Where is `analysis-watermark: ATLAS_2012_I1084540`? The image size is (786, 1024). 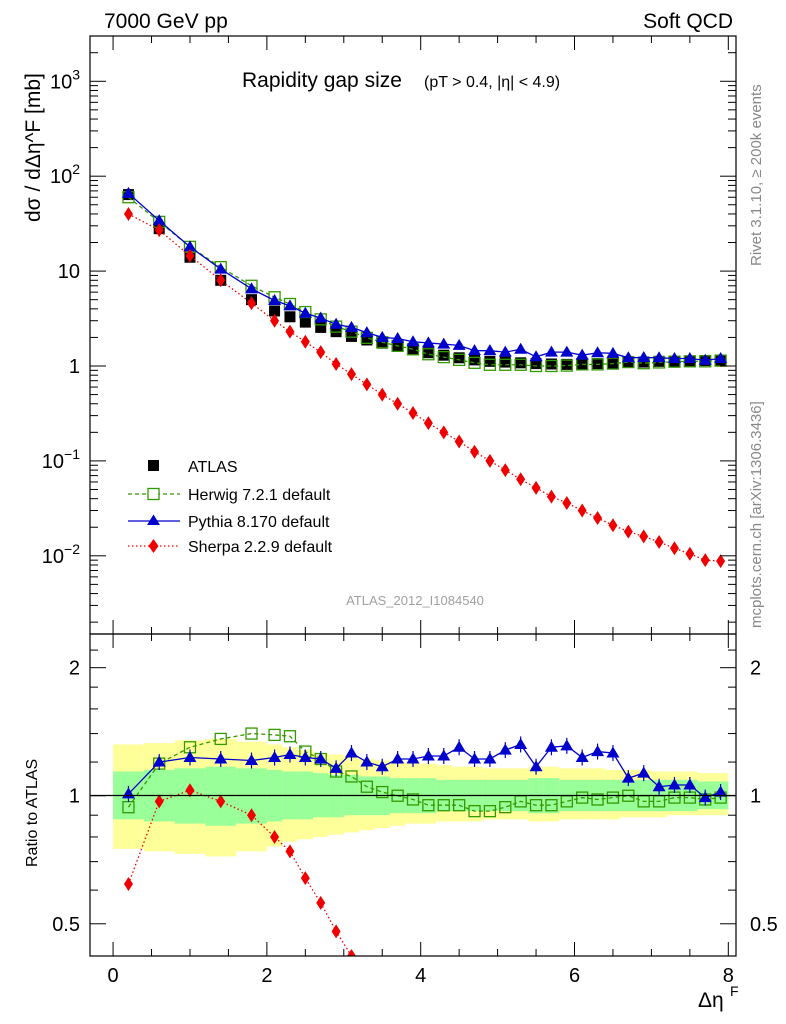
analysis-watermark: ATLAS_2012_I1084540 is located at coordinates (415, 600).